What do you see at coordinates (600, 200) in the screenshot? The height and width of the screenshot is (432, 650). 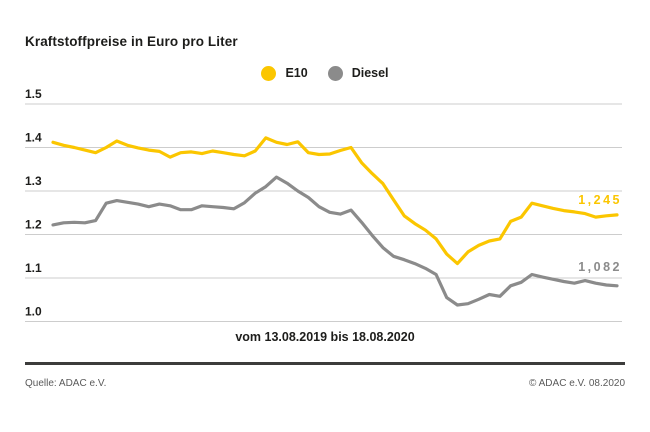 I see `e10-end-value-label: 1,245` at bounding box center [600, 200].